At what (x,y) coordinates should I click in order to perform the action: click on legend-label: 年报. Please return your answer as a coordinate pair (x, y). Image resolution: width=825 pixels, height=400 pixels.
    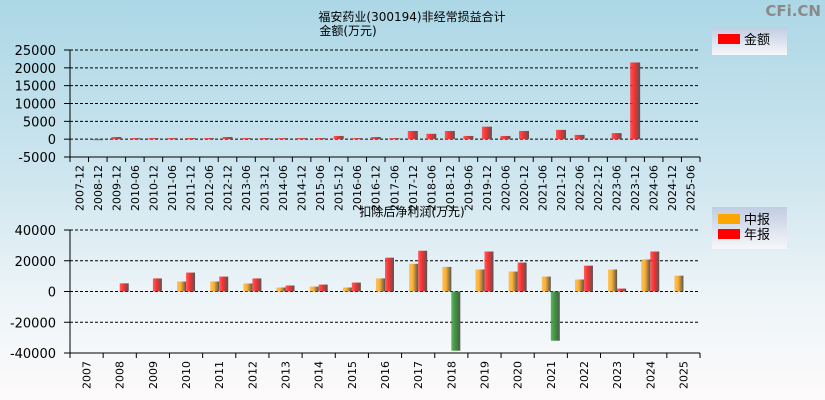
    Looking at the image, I should click on (757, 235).